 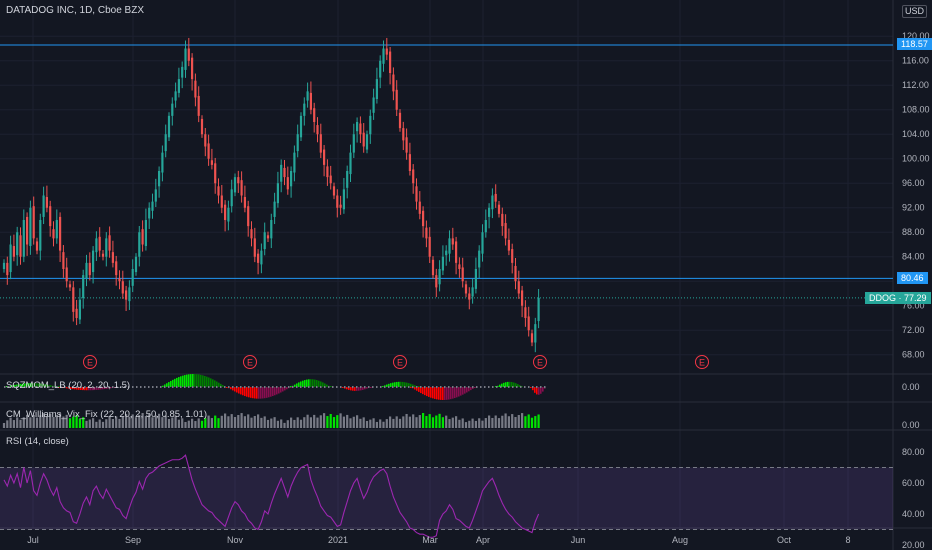 I want to click on rsi-indicator-title: RSI (14, close), so click(x=37, y=441).